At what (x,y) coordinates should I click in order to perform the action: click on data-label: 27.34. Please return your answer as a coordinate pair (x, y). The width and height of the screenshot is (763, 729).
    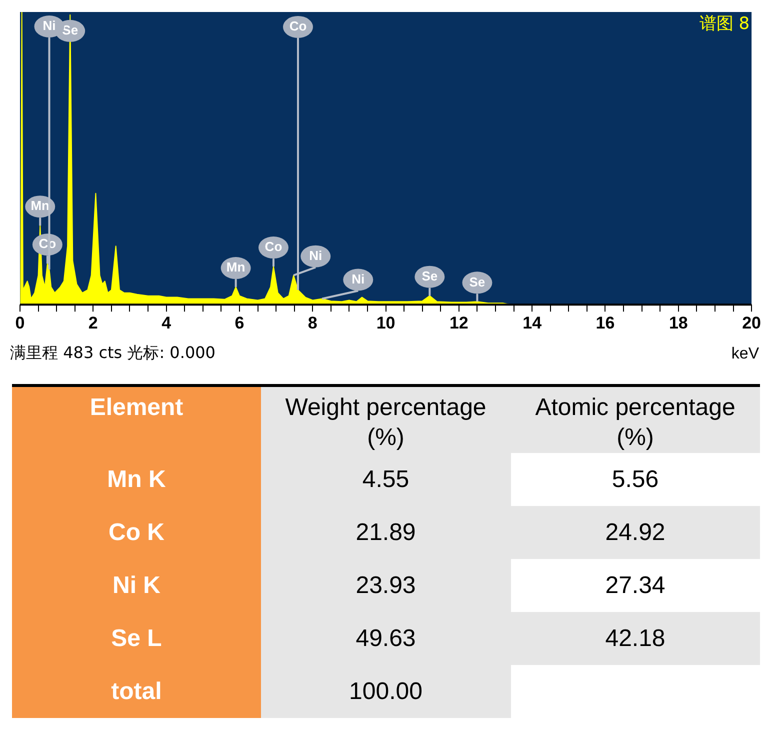
    Looking at the image, I should click on (635, 585).